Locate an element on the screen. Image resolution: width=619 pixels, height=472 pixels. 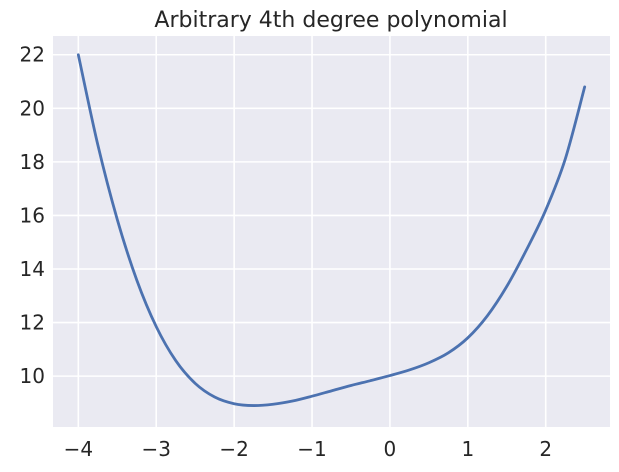
x-tick-label: 0 is located at coordinates (390, 449).